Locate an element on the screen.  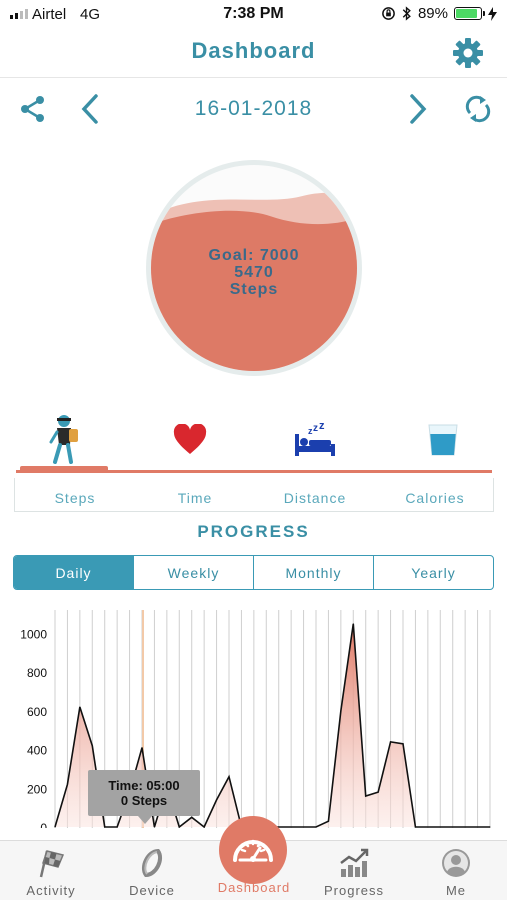
metric-label-time: Time is located at coordinates (195, 498).